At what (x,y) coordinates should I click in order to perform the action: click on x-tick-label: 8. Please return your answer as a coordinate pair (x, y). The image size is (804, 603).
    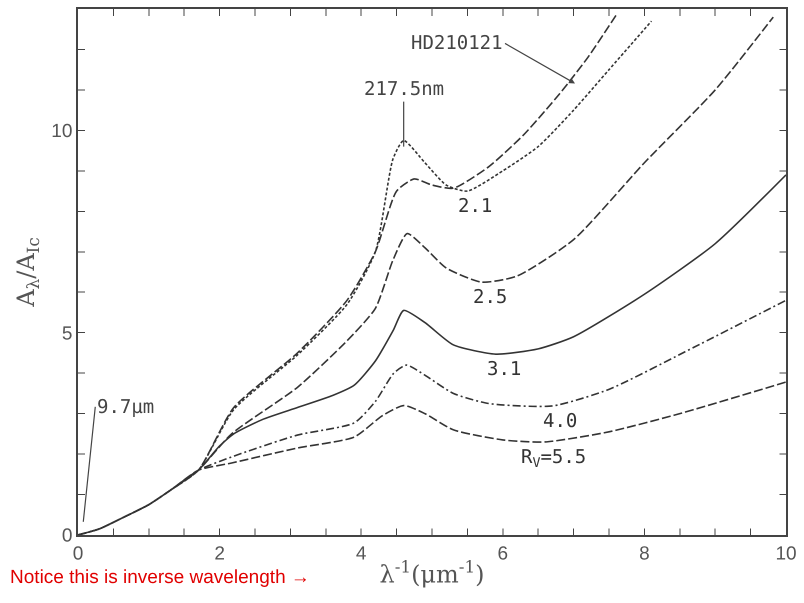
    Looking at the image, I should click on (644, 554).